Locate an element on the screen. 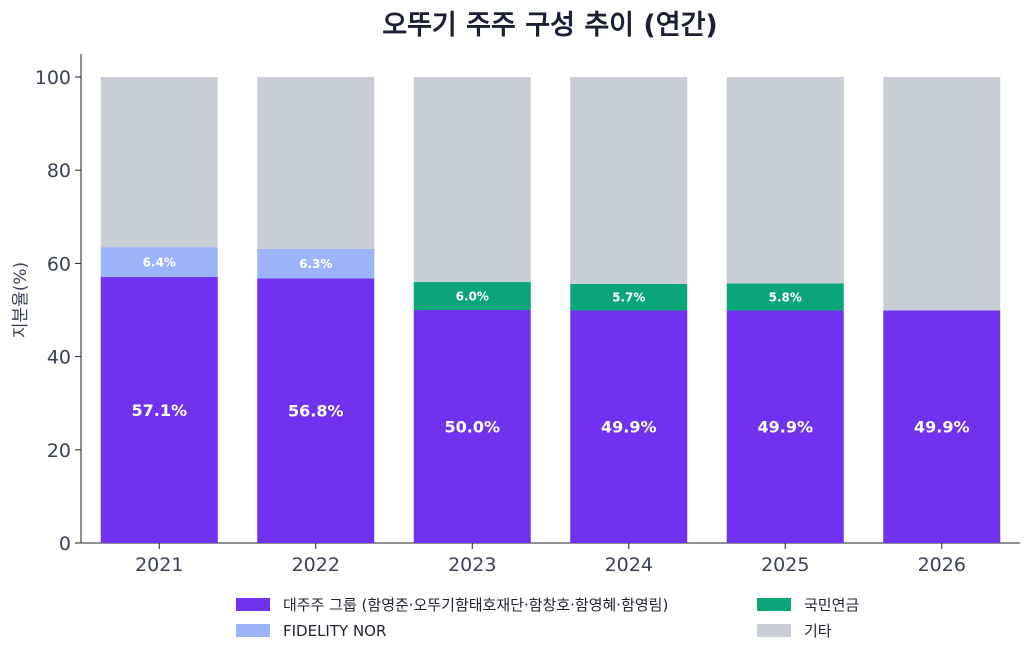 Image resolution: width=1030 pixels, height=657 pixels. chart-title: 오뚜기 주주 구성 추이 (연간) is located at coordinates (550, 25).